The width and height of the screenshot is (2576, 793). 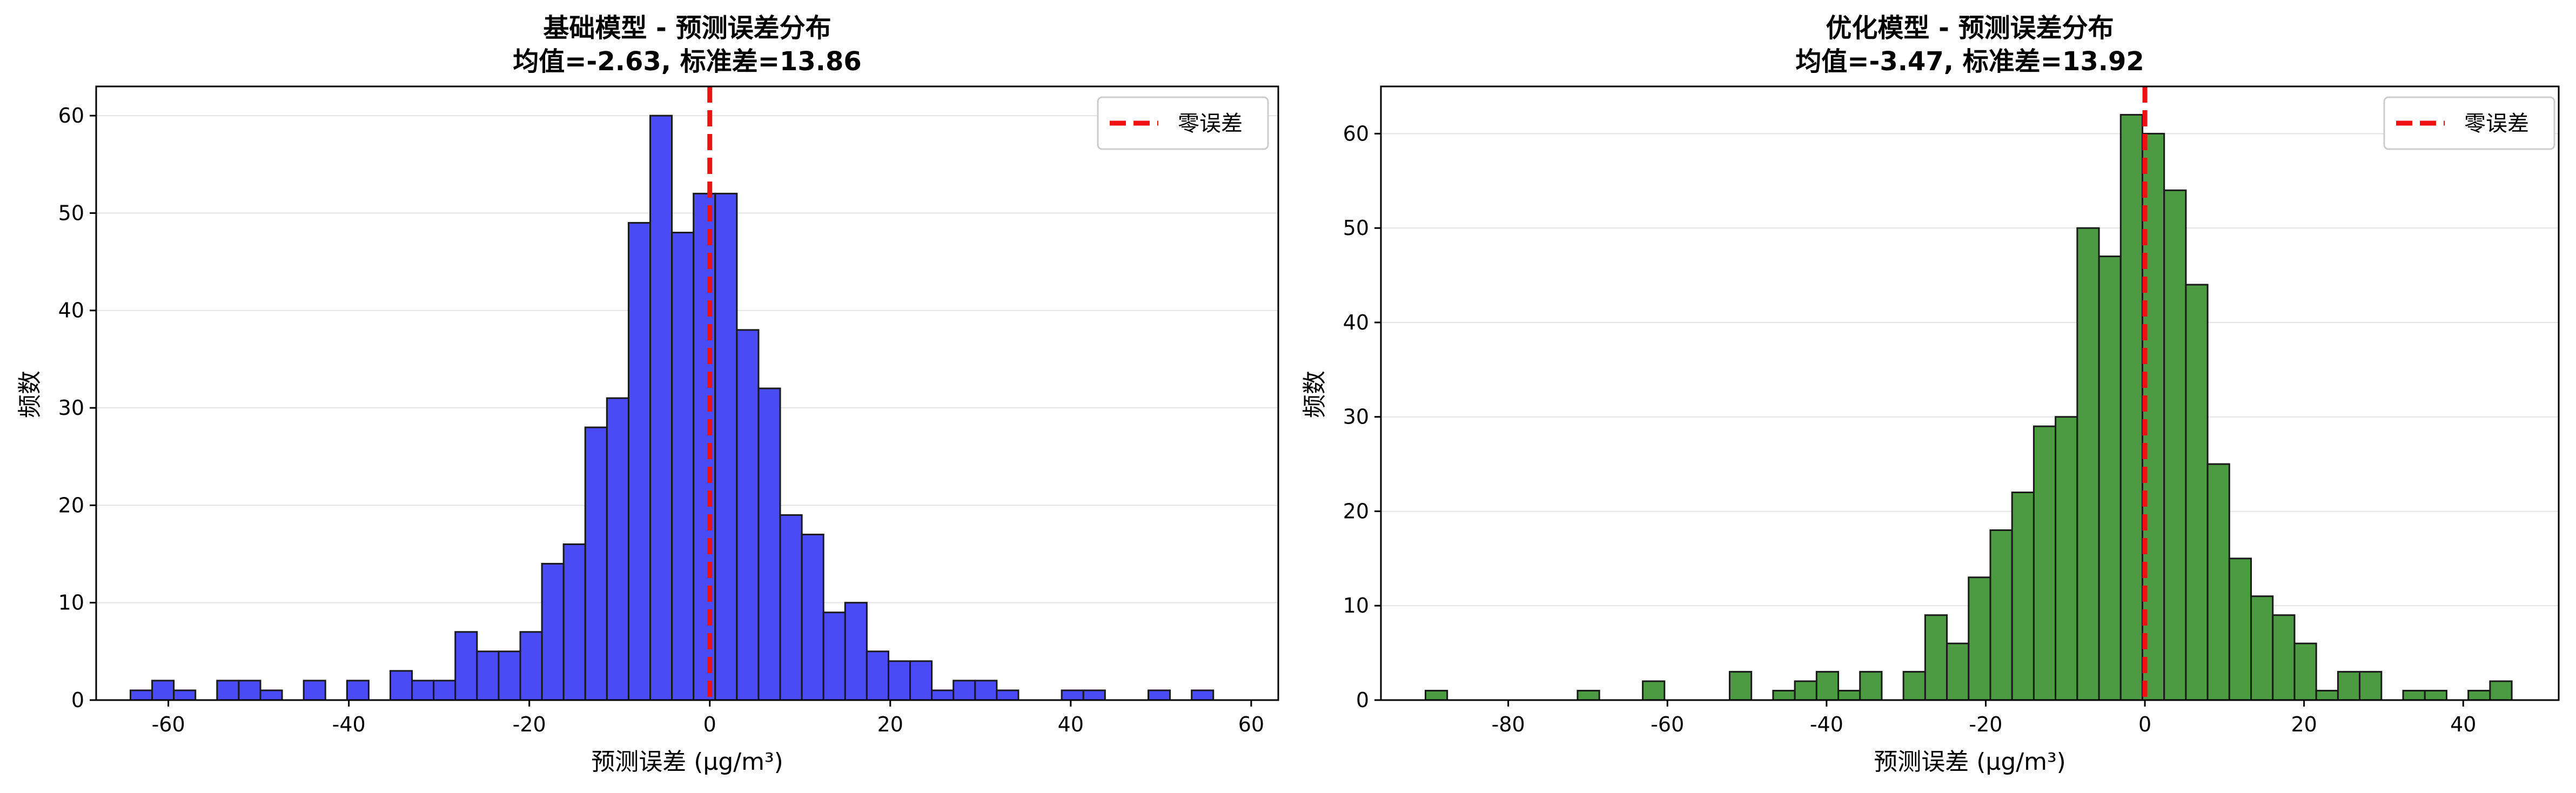 I want to click on legend-label: 零误差, so click(x=1210, y=123).